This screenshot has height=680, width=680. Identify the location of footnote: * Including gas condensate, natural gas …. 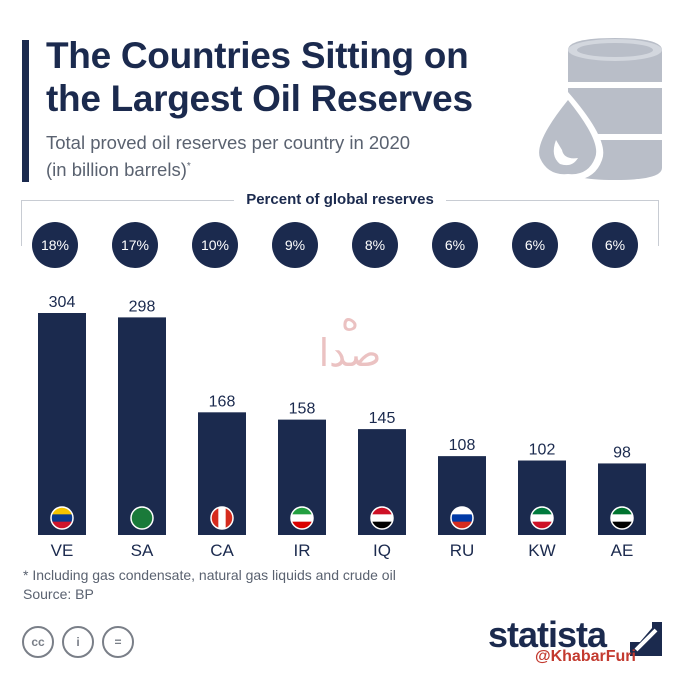
(209, 575).